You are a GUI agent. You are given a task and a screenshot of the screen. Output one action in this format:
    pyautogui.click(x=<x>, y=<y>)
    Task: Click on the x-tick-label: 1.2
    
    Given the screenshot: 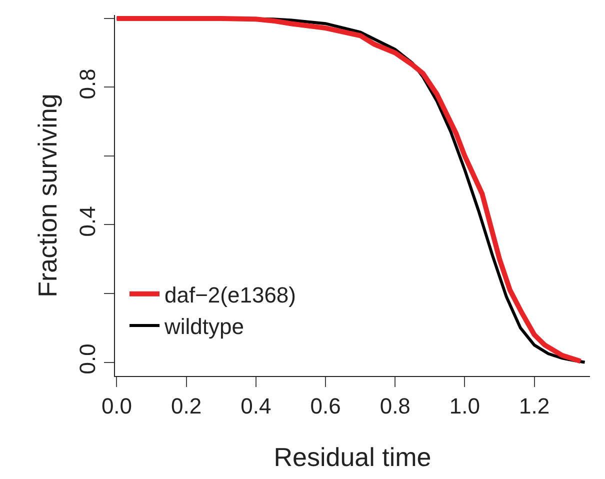 What is the action you would take?
    pyautogui.click(x=534, y=405)
    